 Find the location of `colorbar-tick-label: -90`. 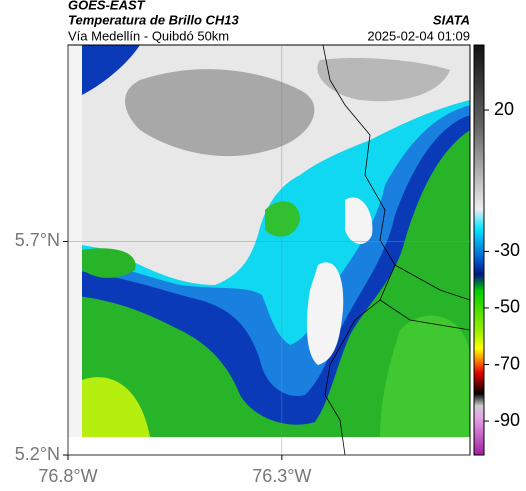

colorbar-tick-label: -90 is located at coordinates (507, 420).